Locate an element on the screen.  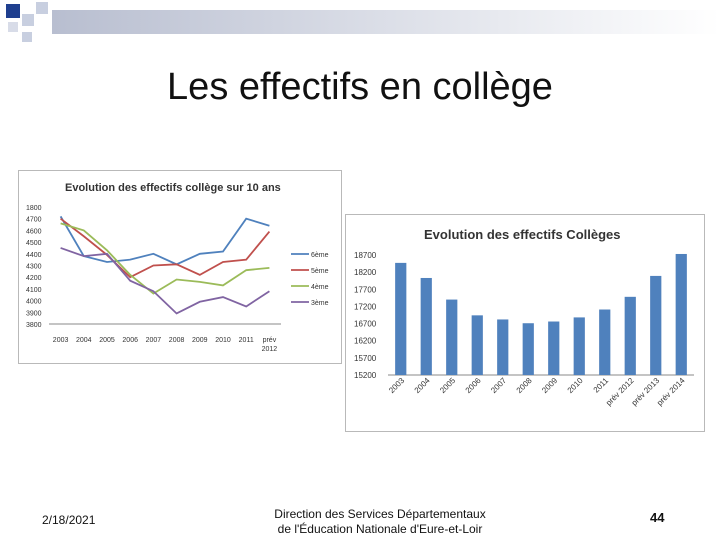
y-tick-label: 18200 is located at coordinates (365, 272).